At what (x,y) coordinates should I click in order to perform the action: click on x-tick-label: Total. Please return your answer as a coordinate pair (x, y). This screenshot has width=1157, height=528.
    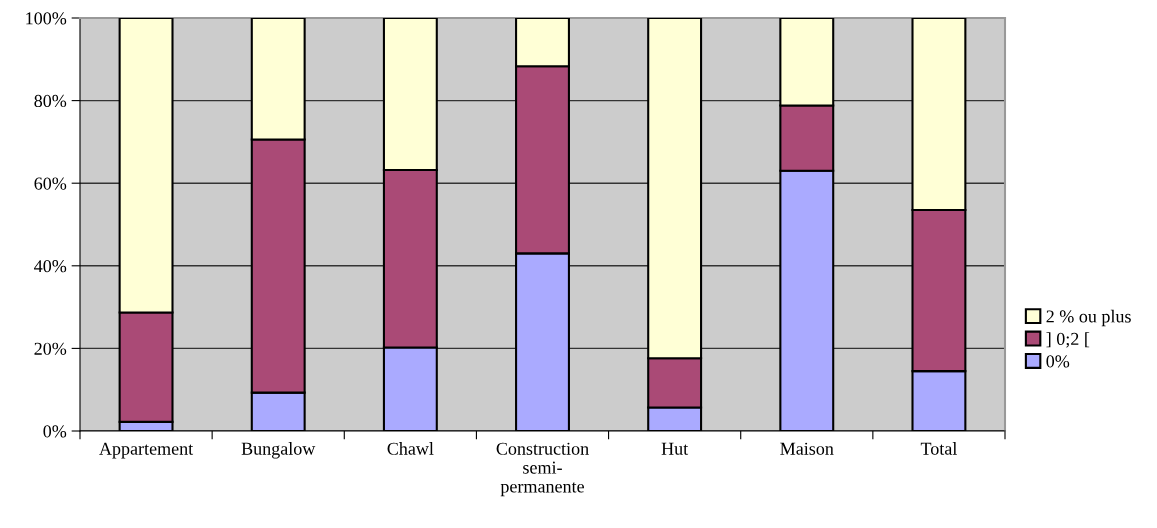
    Looking at the image, I should click on (938, 448).